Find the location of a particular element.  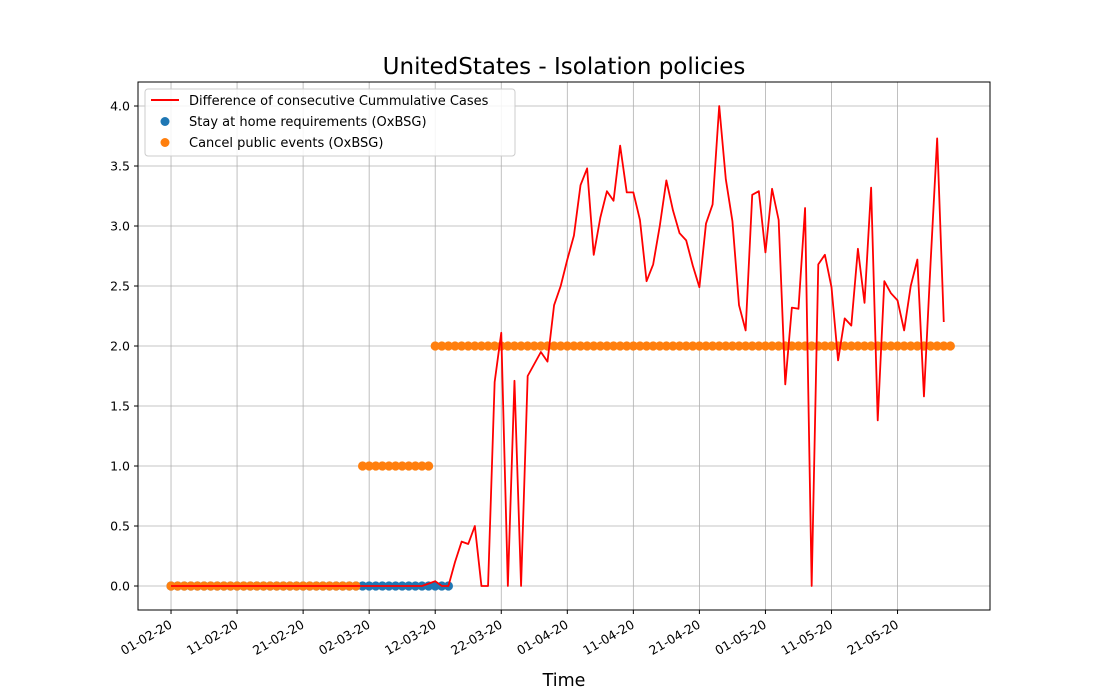

y-tick-label: 2.0 is located at coordinates (120, 346).